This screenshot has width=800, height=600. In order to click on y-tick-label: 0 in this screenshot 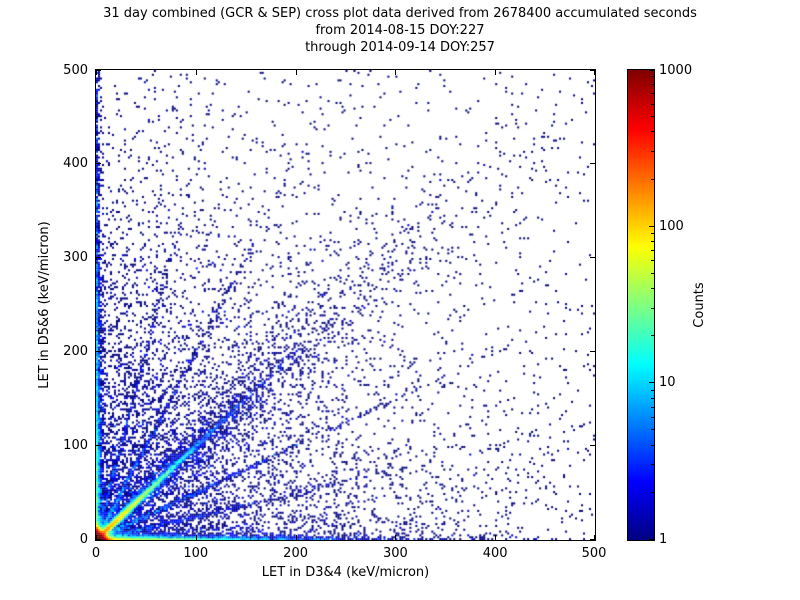, I will do `click(83, 539)`.